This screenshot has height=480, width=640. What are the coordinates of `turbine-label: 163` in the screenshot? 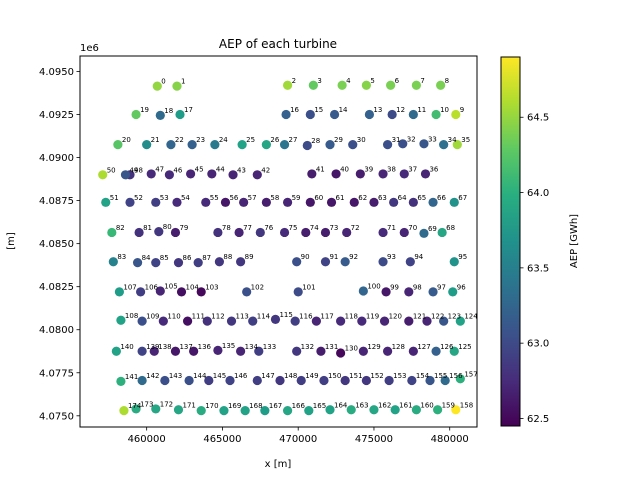 It's located at (361, 405).